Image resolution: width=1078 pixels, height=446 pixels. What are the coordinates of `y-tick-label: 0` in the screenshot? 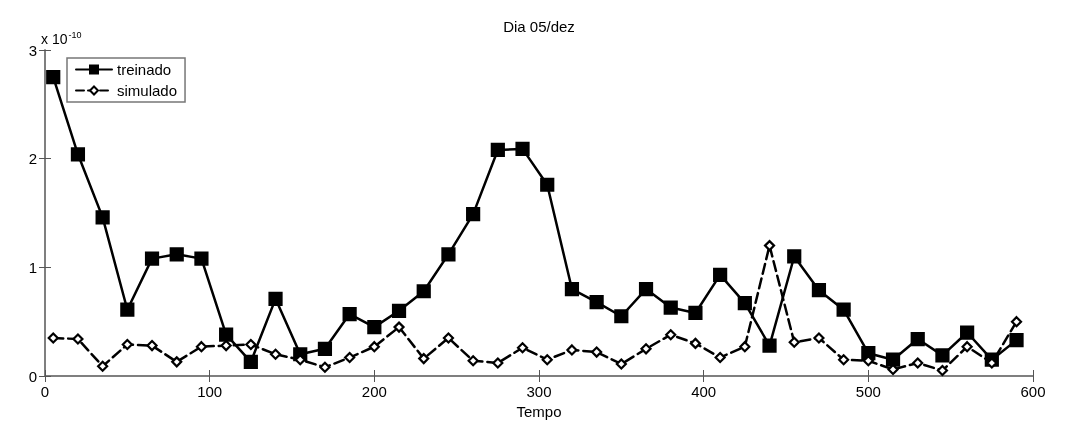 It's located at (32, 376).